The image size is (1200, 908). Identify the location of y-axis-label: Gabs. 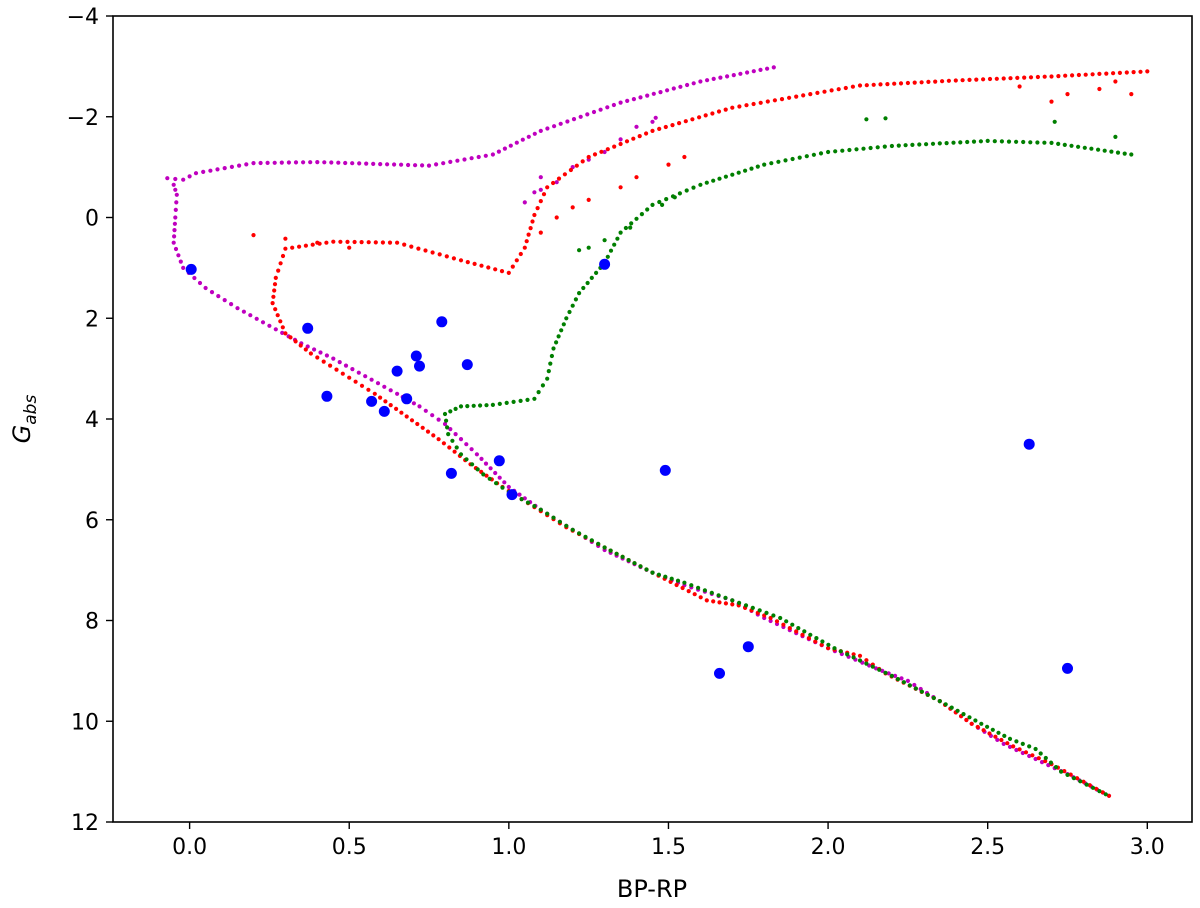
(24, 419).